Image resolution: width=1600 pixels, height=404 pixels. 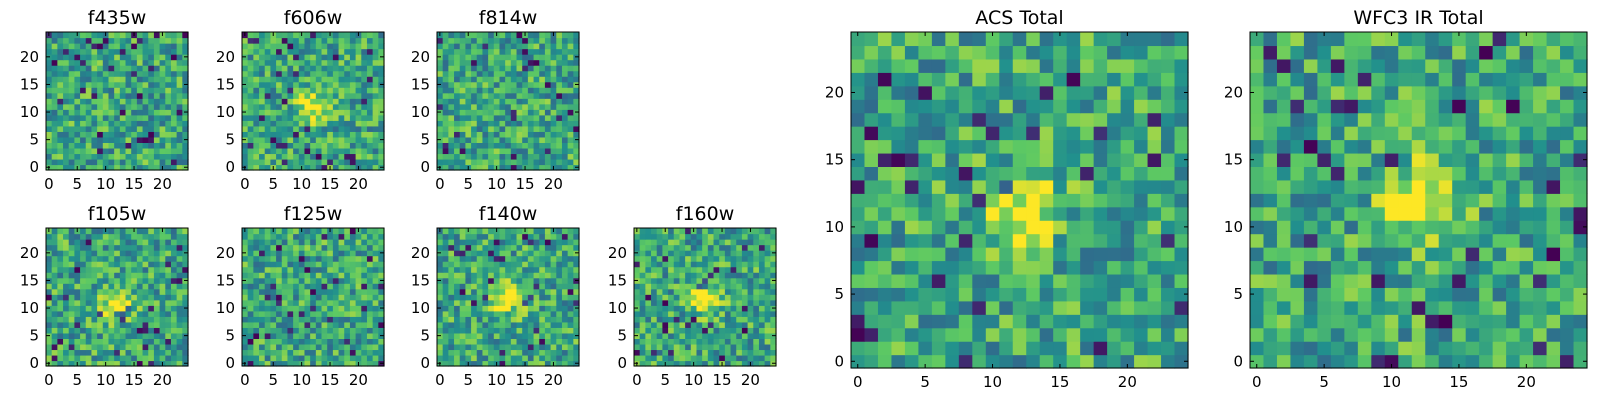 What do you see at coordinates (301, 380) in the screenshot?
I see `x-tick-label: 10` at bounding box center [301, 380].